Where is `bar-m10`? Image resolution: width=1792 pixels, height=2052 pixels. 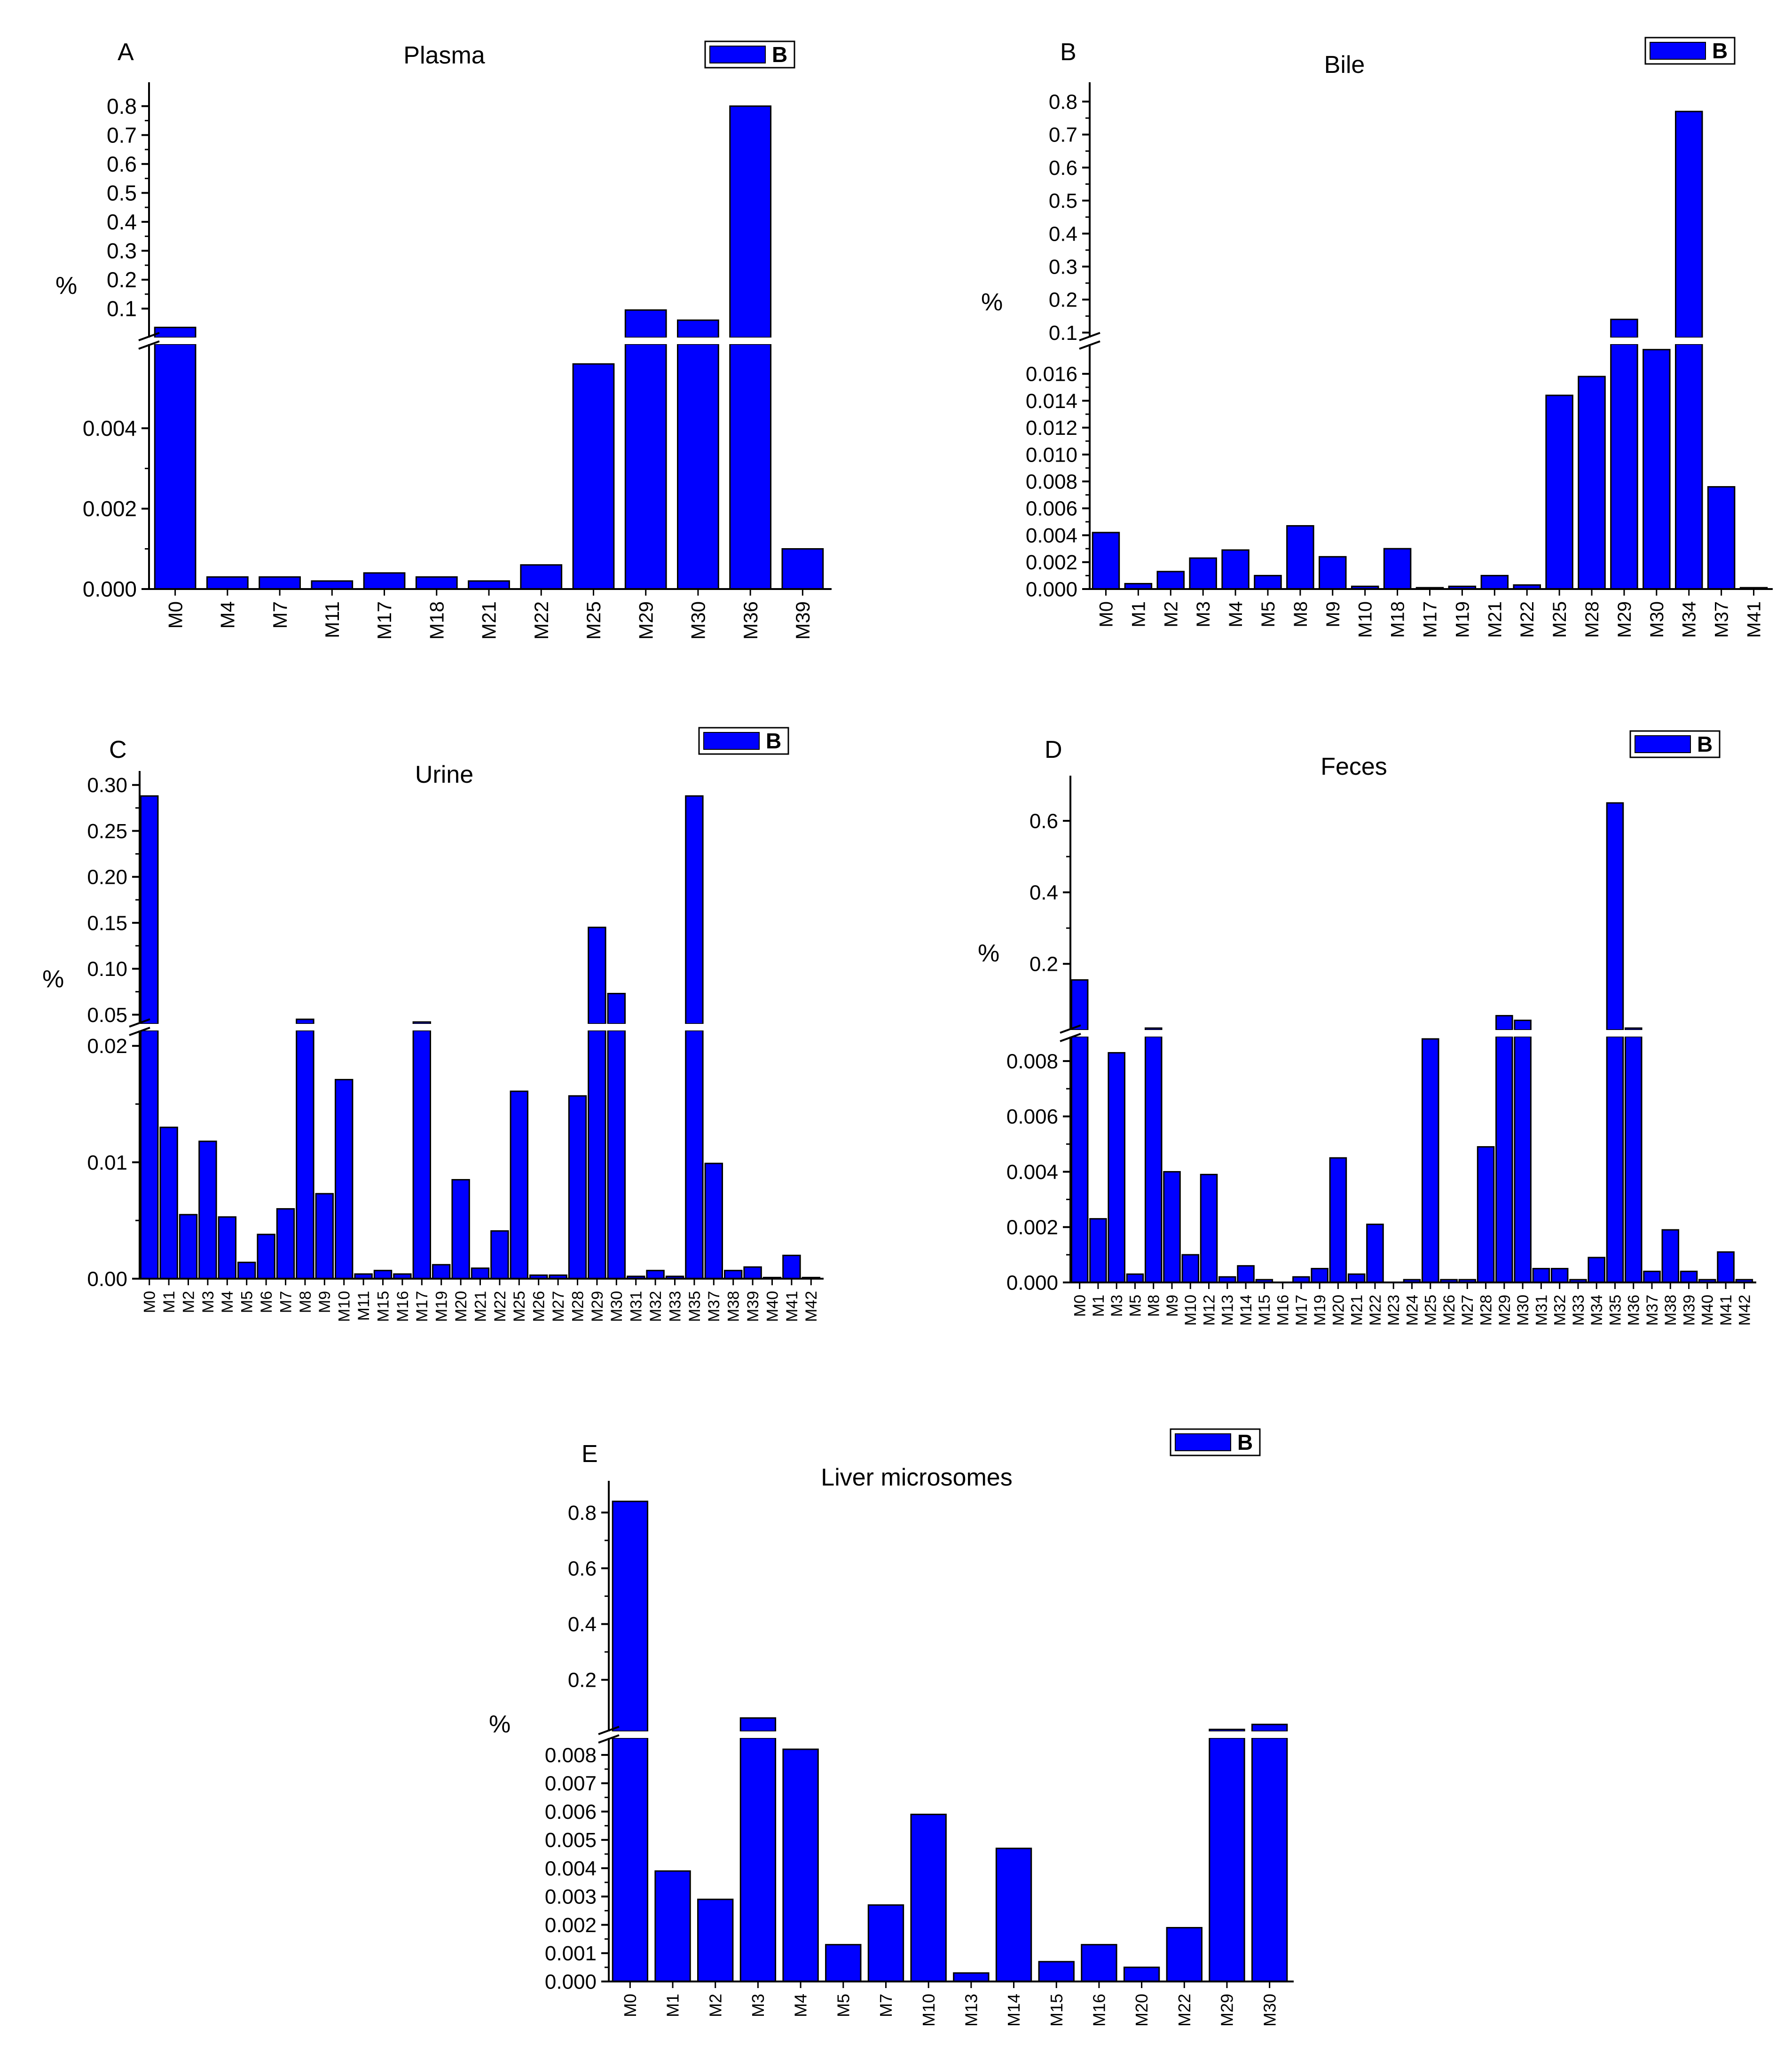
bar-m10 is located at coordinates (928, 1898).